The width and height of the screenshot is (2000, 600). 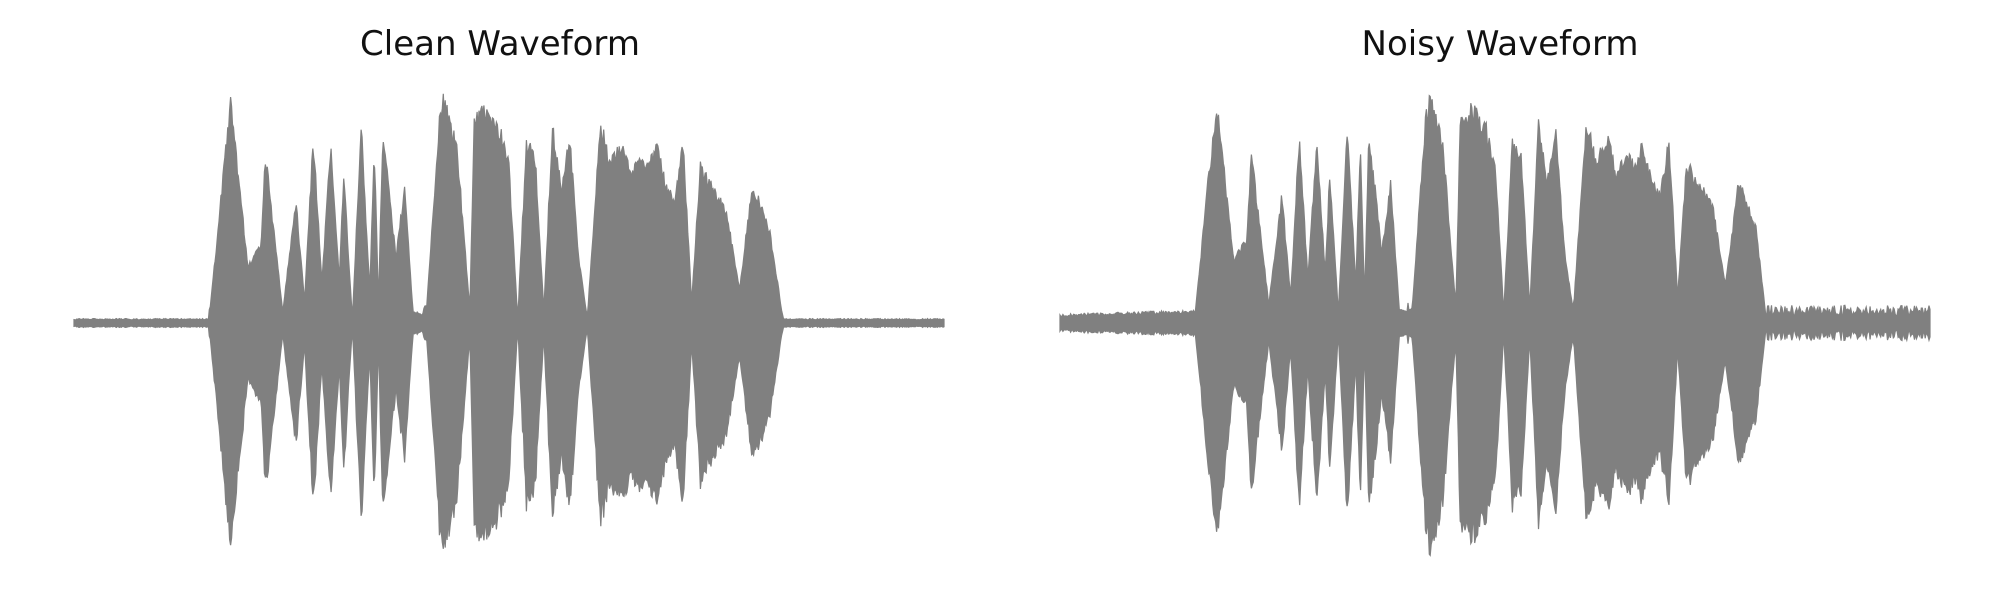 What do you see at coordinates (1500, 44) in the screenshot?
I see `noisy-waveform-title: Noisy Waveform` at bounding box center [1500, 44].